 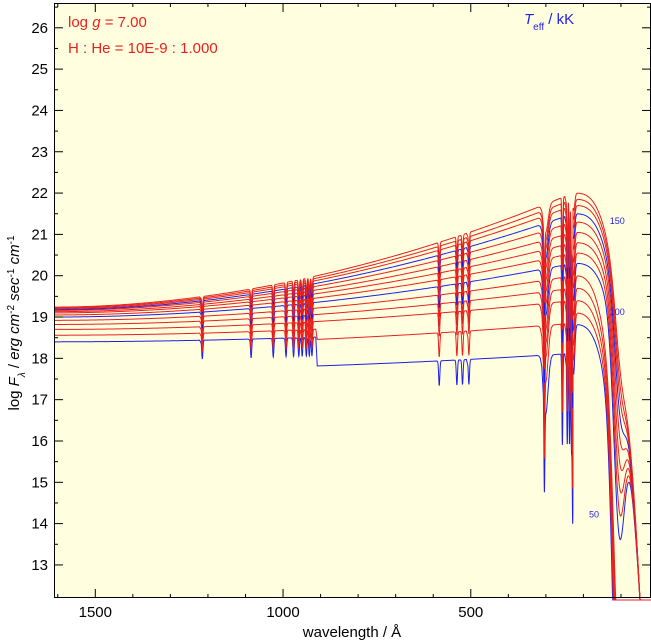 I want to click on y-tick-label: 16, so click(x=39, y=441).